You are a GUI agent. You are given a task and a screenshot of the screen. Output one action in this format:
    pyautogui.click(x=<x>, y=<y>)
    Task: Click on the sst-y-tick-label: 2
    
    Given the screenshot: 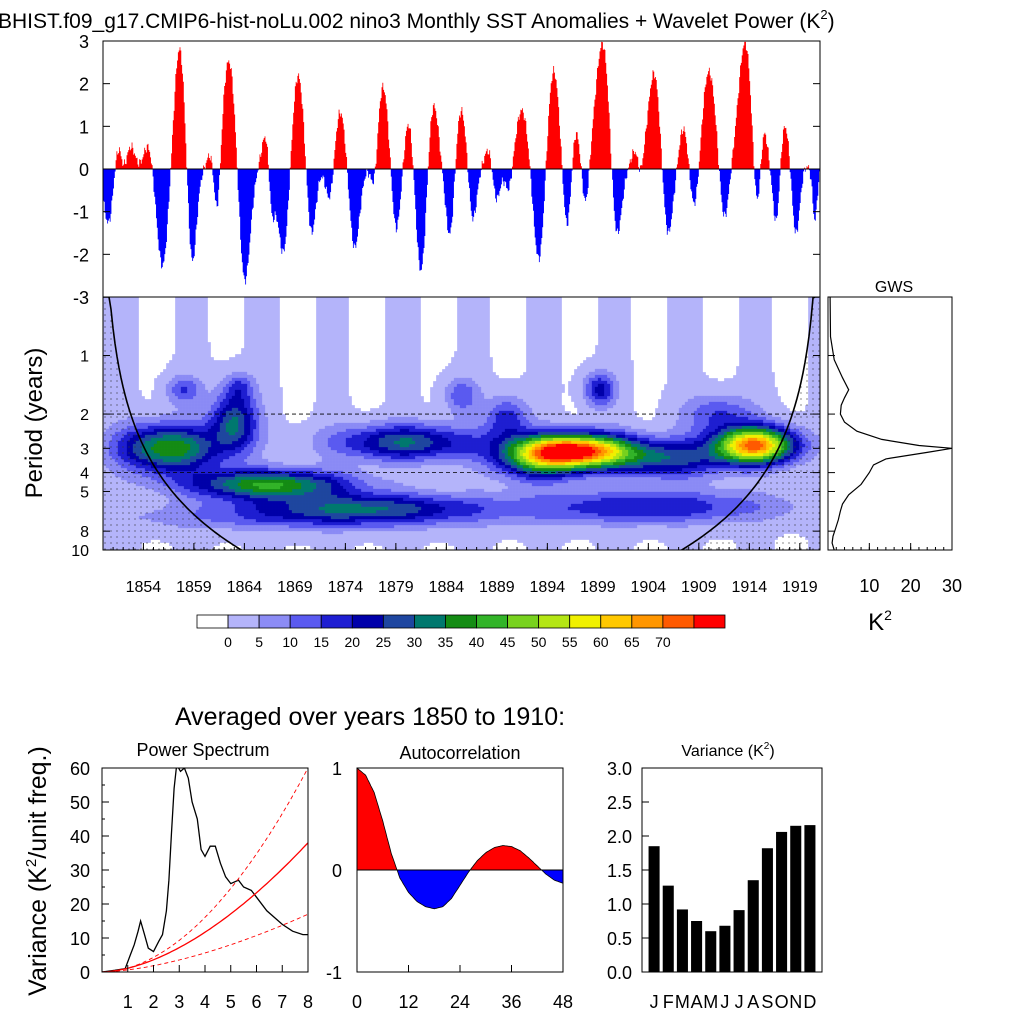 What is the action you would take?
    pyautogui.click(x=84, y=85)
    